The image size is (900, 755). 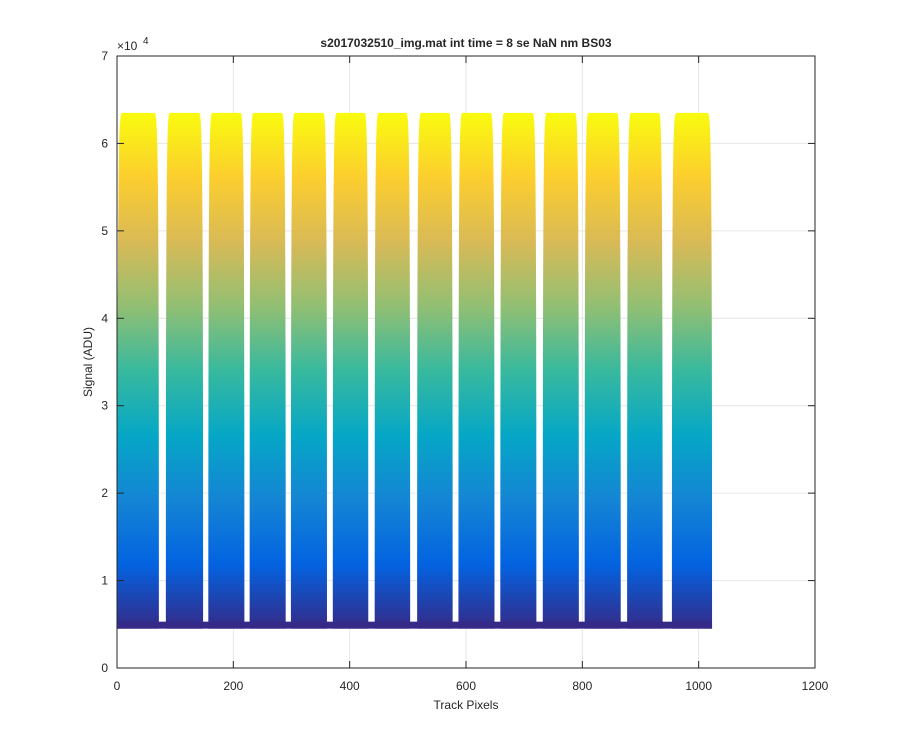 I want to click on y-tick-label: 0, so click(x=104, y=668).